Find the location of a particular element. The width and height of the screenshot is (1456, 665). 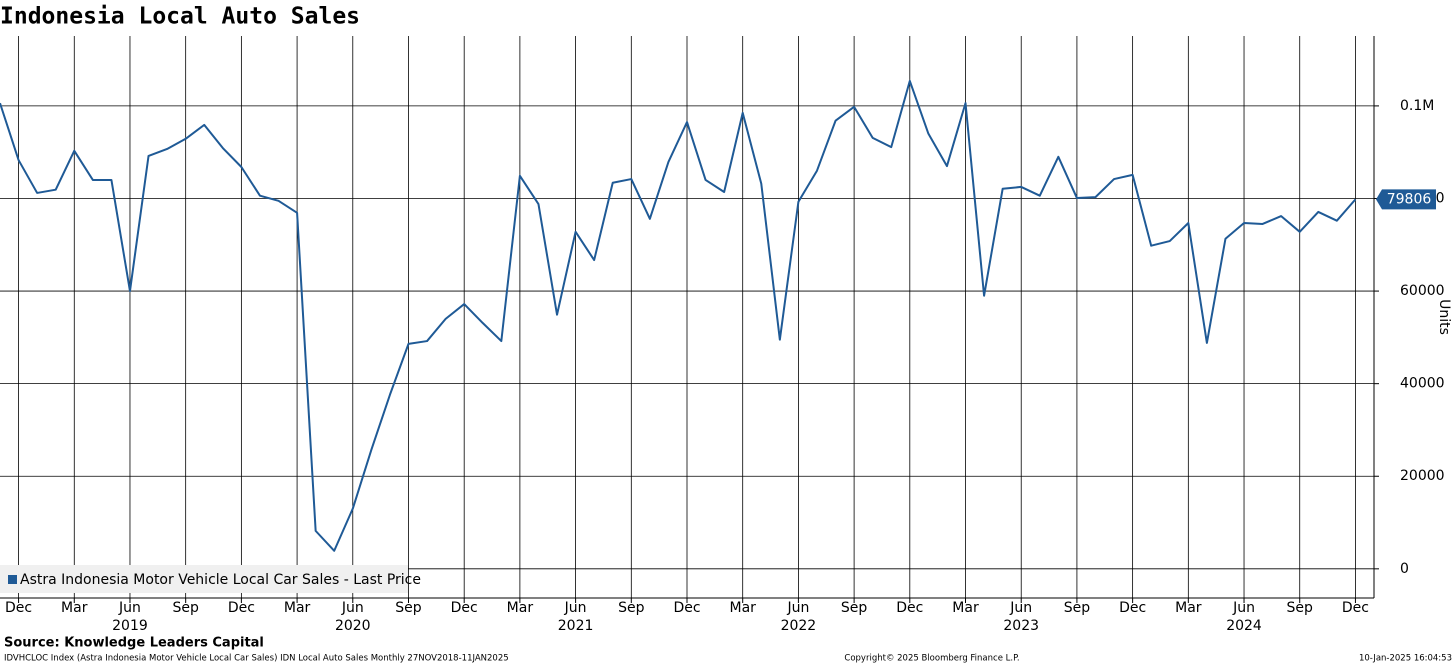

y-axis-label: Units is located at coordinates (1444, 317).